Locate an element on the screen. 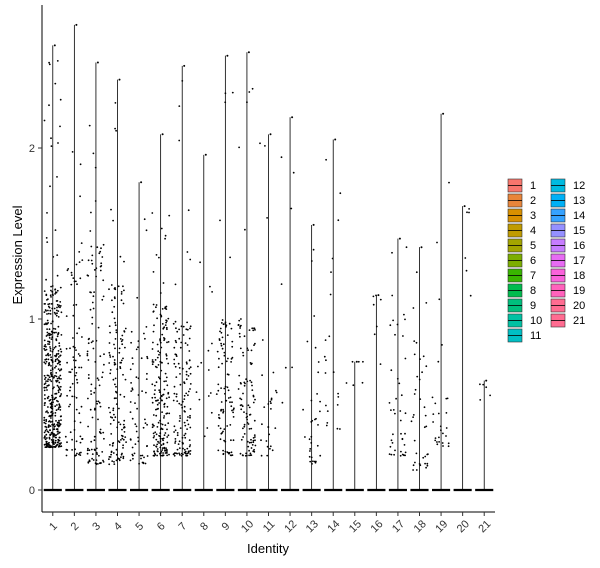  legend-label-17: 17 is located at coordinates (579, 261).